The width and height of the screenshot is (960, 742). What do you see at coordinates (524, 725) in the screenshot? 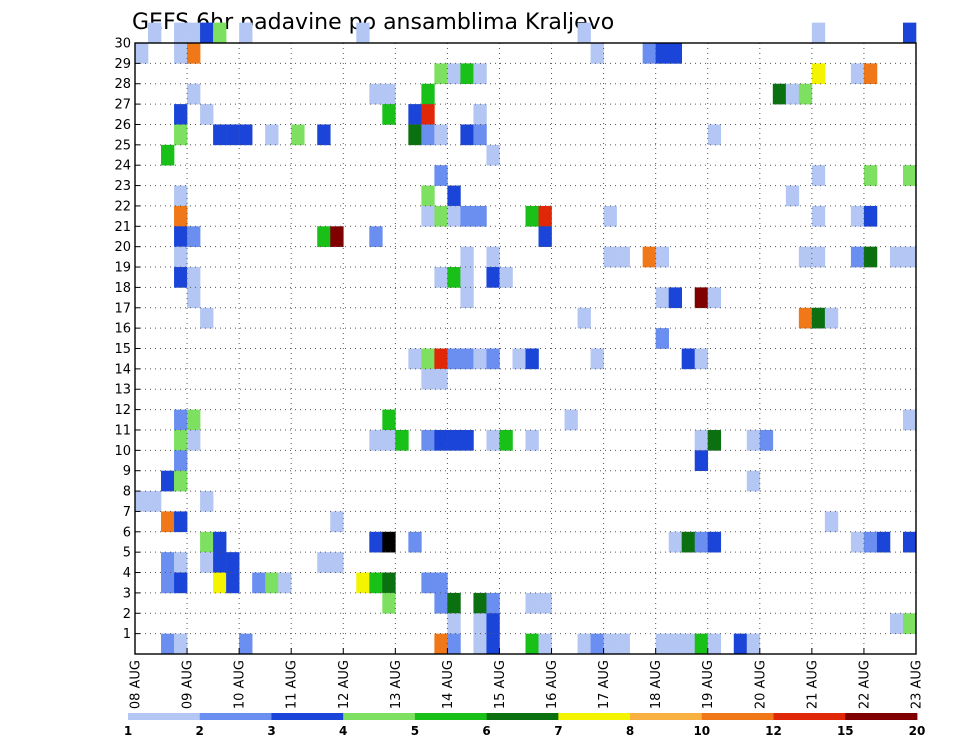
I see `color-legend: 1 2 3 4 5 6 7 8 10 12 15 20` at bounding box center [524, 725].